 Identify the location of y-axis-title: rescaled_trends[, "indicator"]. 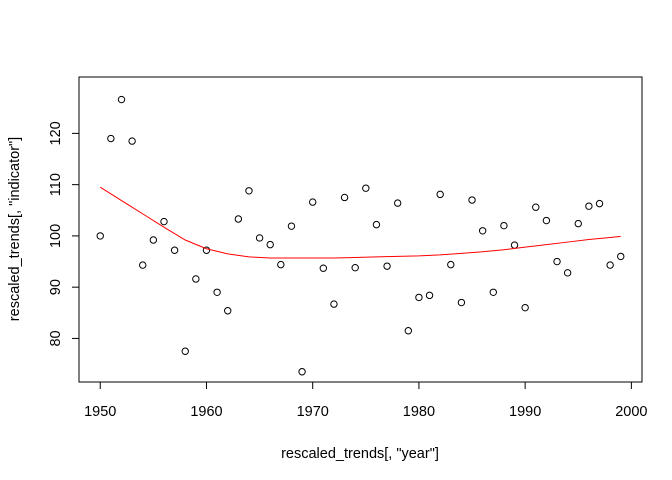
(15, 229).